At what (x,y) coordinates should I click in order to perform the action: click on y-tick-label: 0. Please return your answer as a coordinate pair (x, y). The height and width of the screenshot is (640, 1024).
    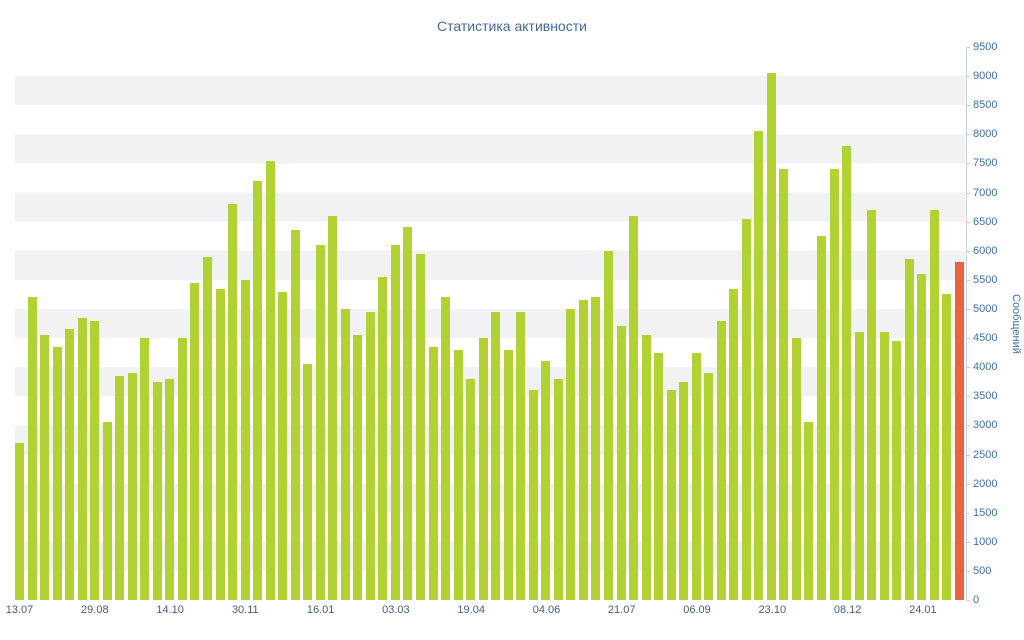
    Looking at the image, I should click on (976, 600).